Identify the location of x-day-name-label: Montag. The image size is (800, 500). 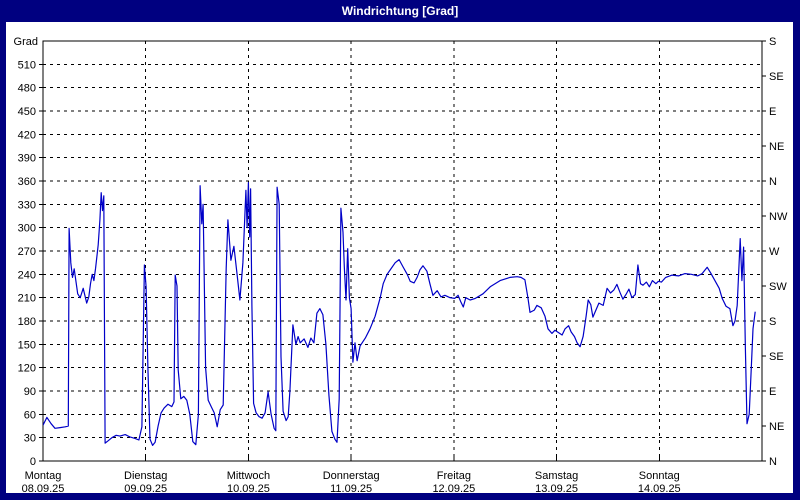
(43, 476).